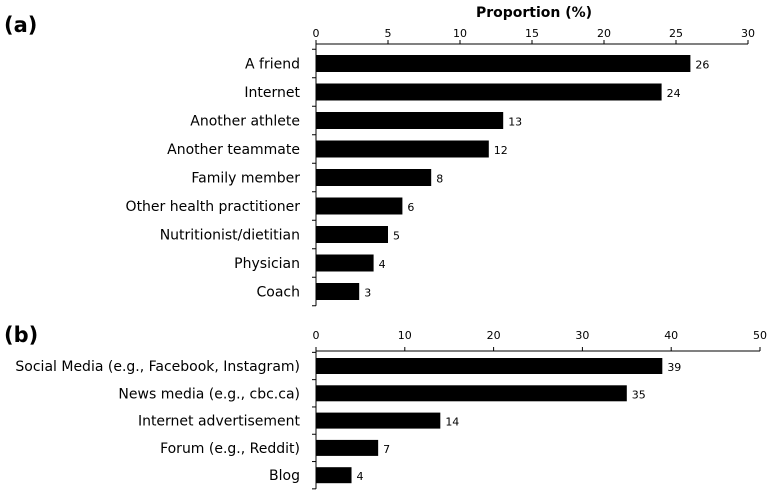 The width and height of the screenshot is (767, 492). I want to click on panel-a-data-label-another-athlete: 13, so click(515, 122).